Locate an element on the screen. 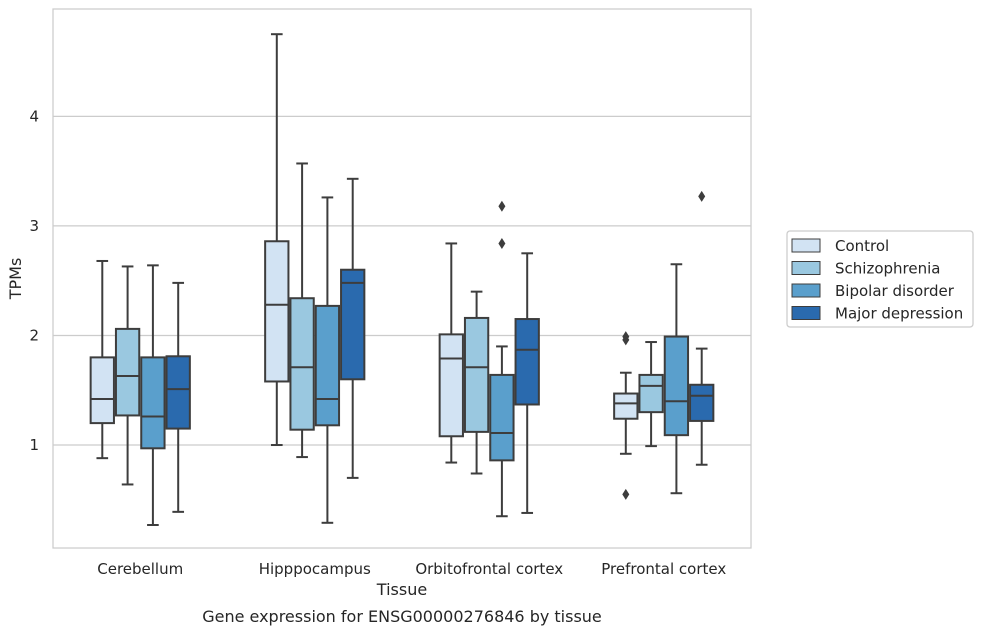 The image size is (983, 634). x-tick-label: Prefrontal cortex is located at coordinates (663, 569).